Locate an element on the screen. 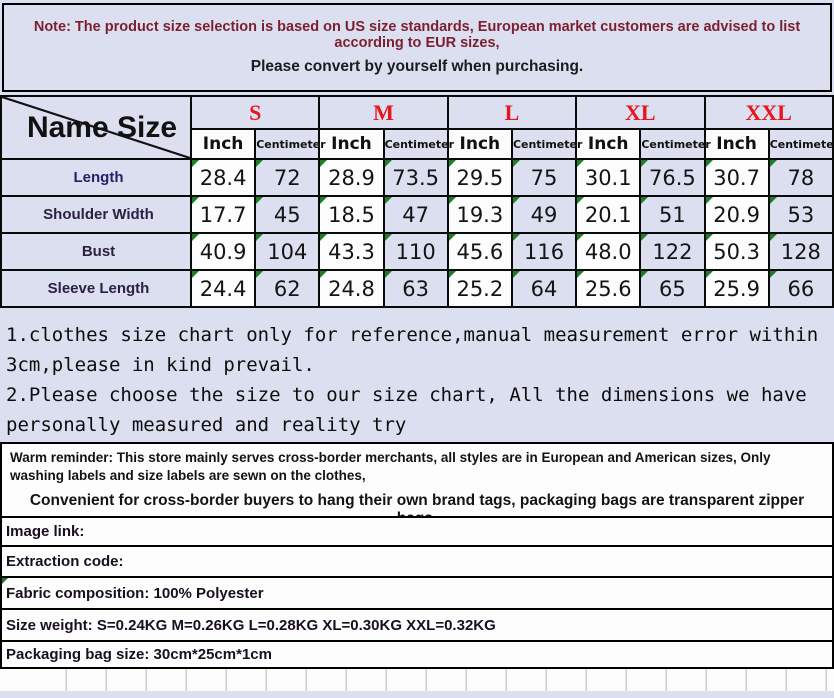 Image resolution: width=834 pixels, height=698 pixels. row-label-bust: Bust is located at coordinates (96, 251).